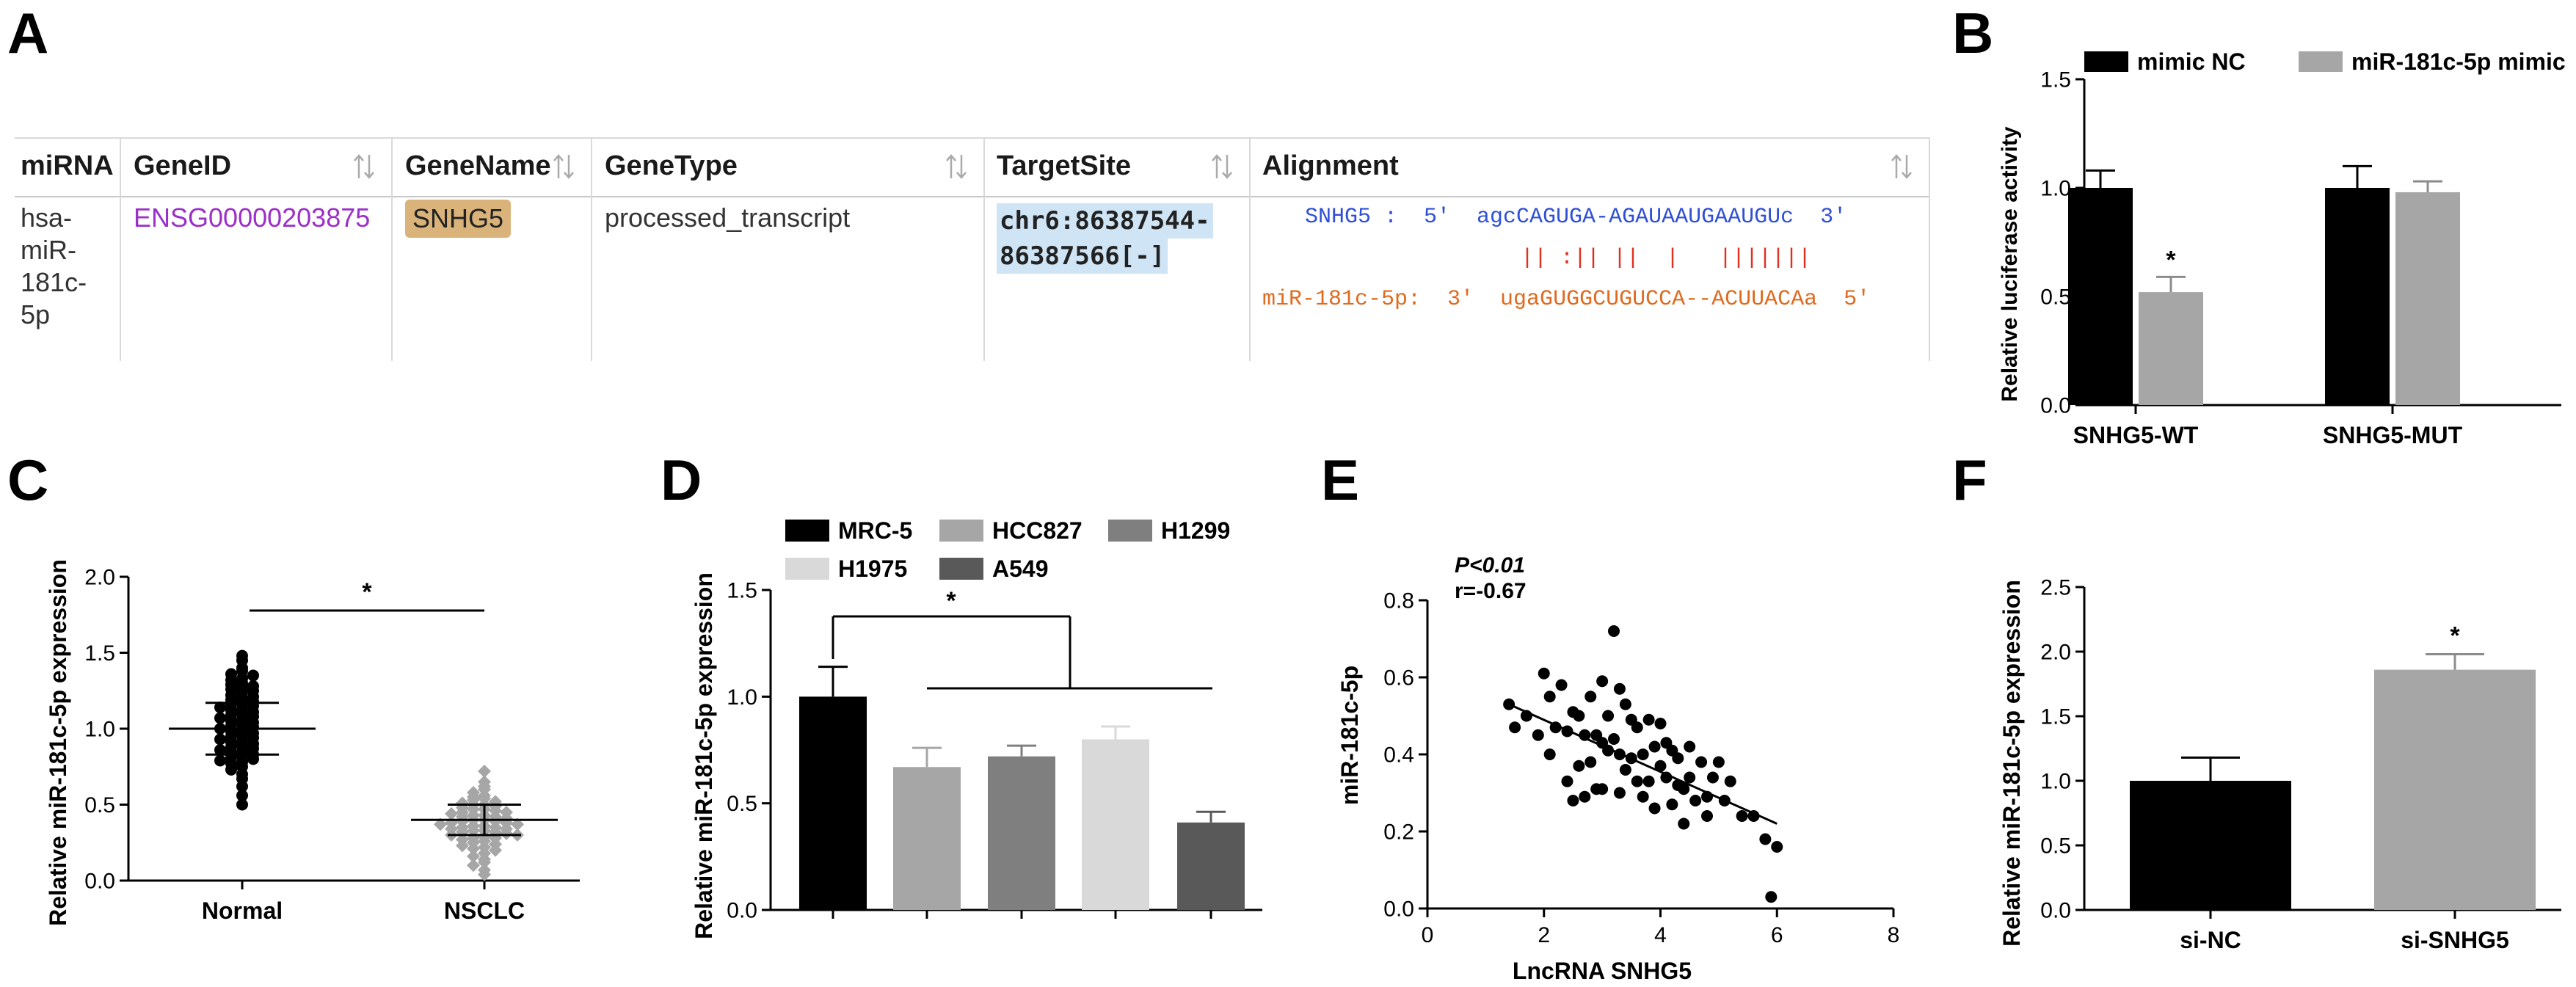  What do you see at coordinates (1398, 601) in the screenshot?
I see `y-tick-label: 0.8` at bounding box center [1398, 601].